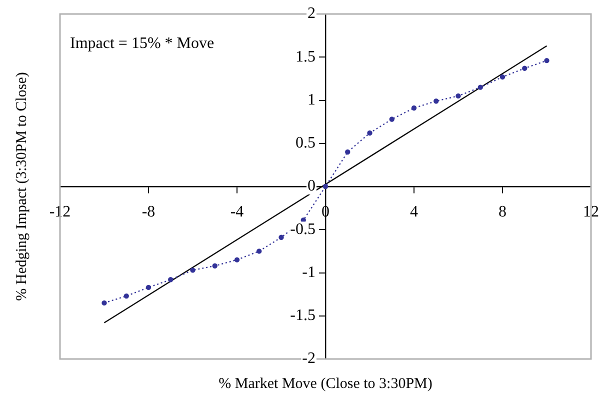  I want to click on x-tick-label: 4, so click(414, 211).